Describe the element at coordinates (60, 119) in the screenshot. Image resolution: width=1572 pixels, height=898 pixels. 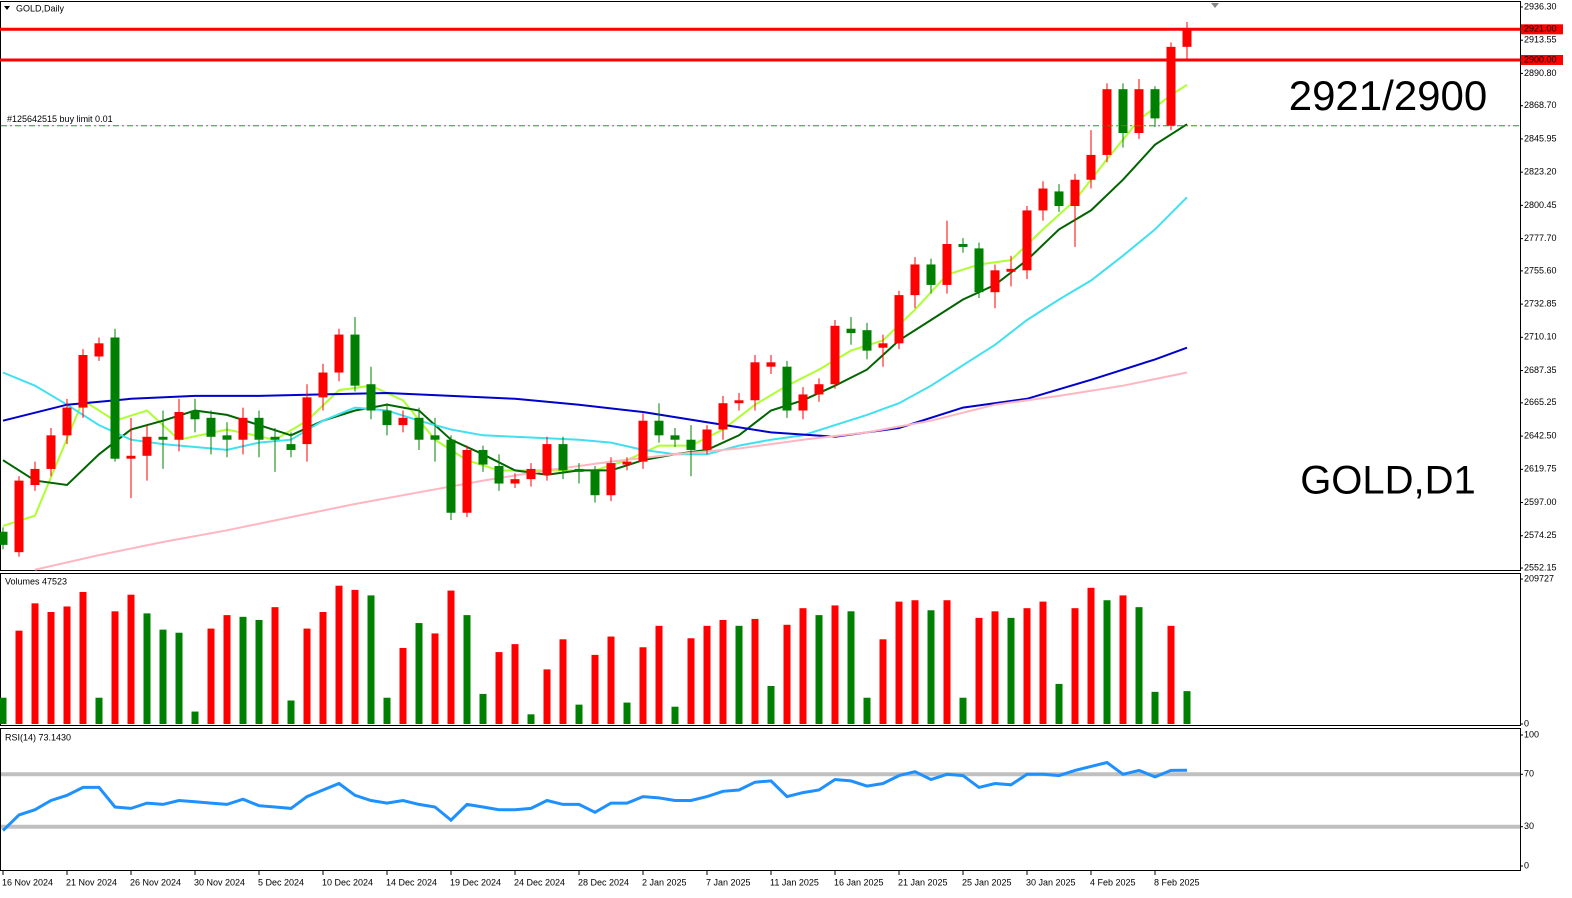
I see `order-label: #125642515 buy limit 0.01` at that location.